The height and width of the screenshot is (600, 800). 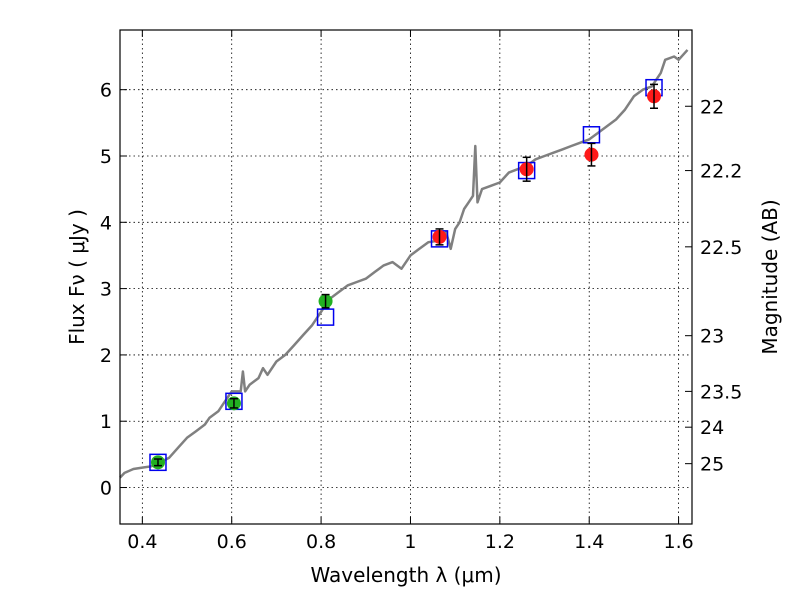 What do you see at coordinates (712, 428) in the screenshot?
I see `right-tick-label: 24` at bounding box center [712, 428].